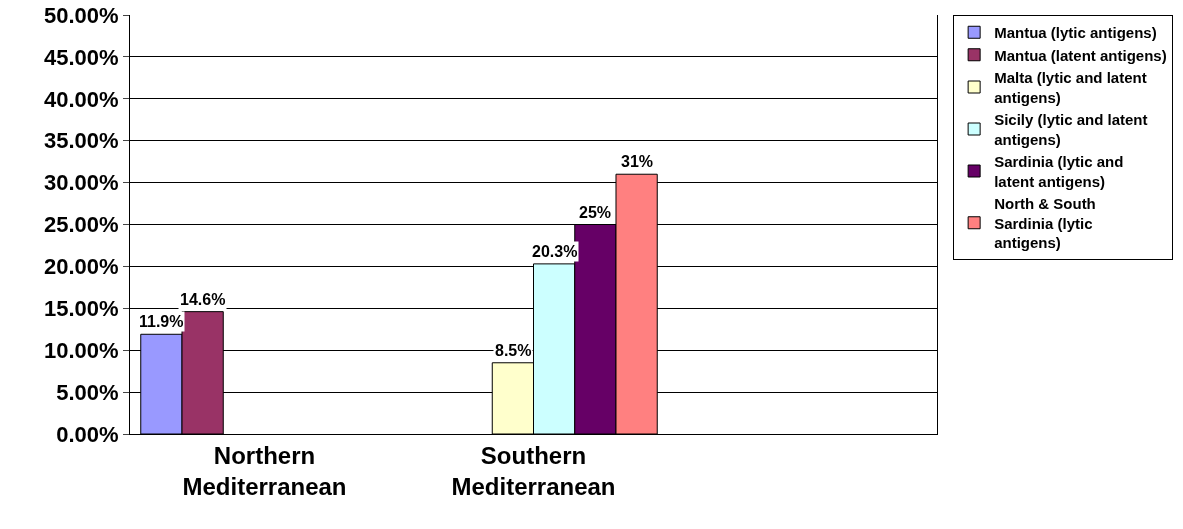 The width and height of the screenshot is (1183, 529). Describe the element at coordinates (87, 434) in the screenshot. I see `y-tick-label: 0.00%` at that location.